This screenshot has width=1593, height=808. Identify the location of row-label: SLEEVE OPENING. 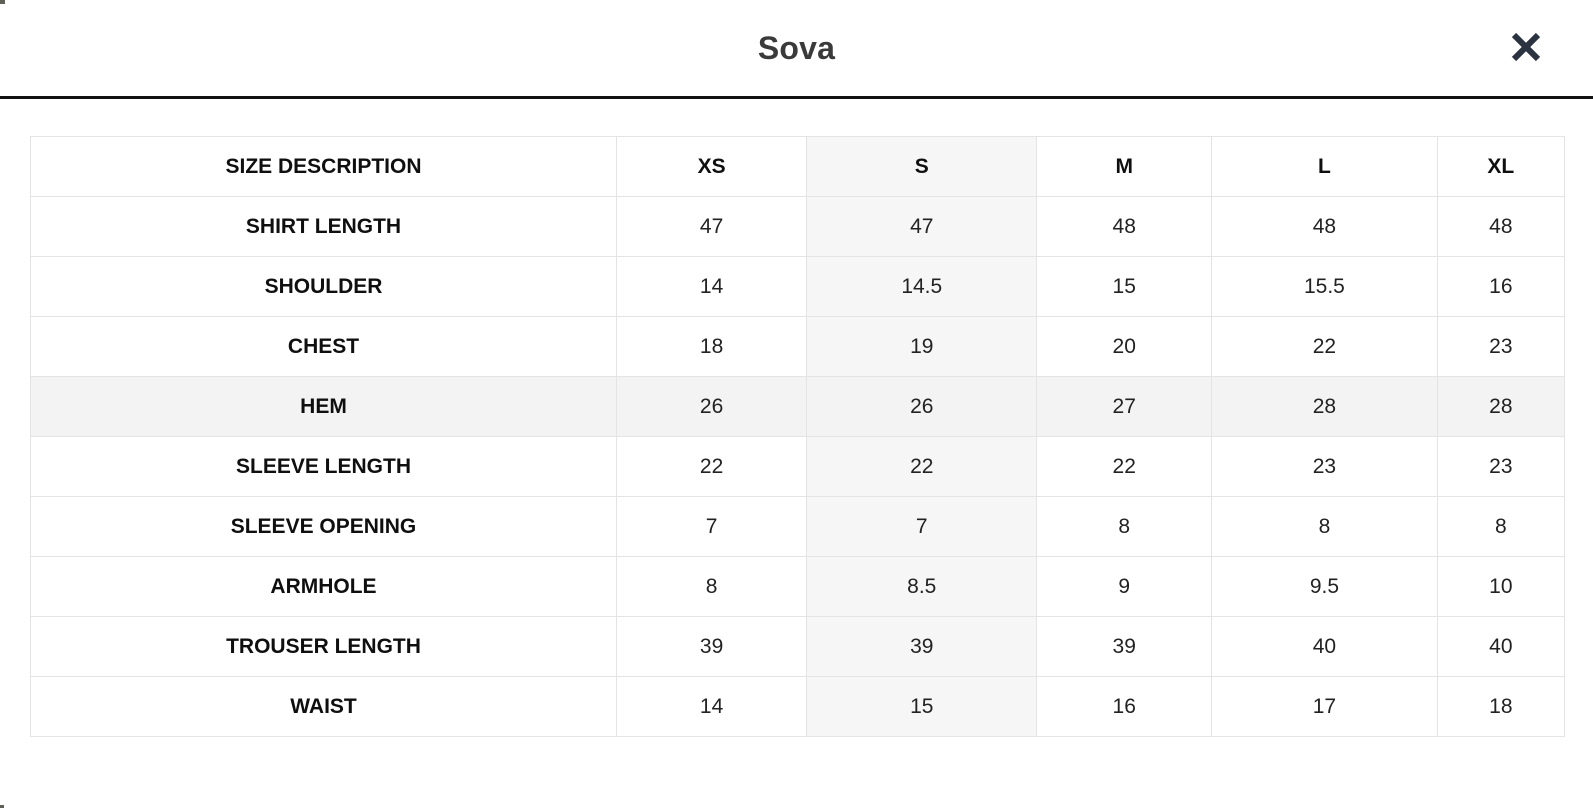
(323, 526).